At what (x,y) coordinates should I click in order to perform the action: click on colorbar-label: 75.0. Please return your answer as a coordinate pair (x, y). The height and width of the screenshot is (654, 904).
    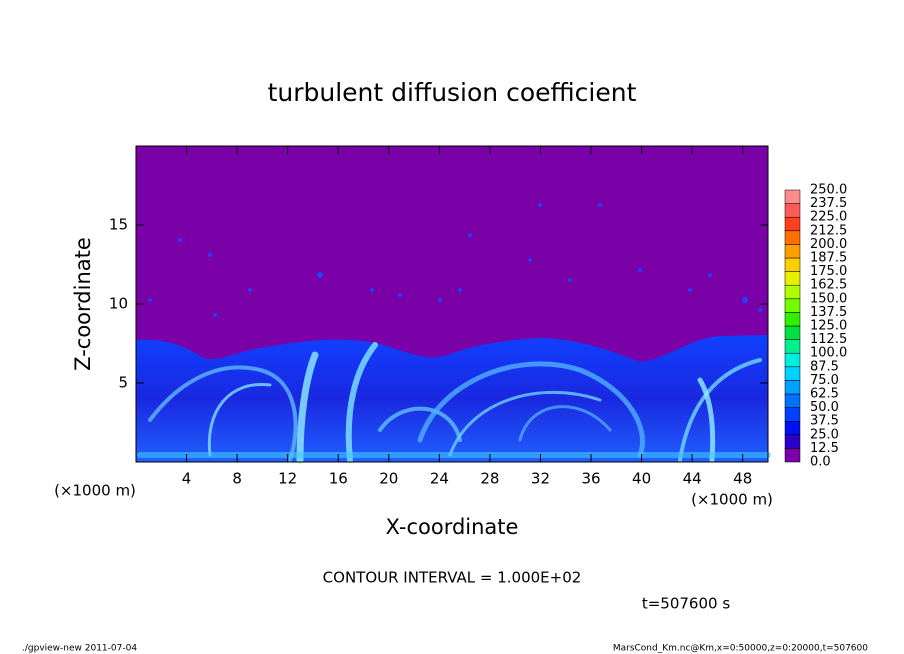
    Looking at the image, I should click on (824, 380).